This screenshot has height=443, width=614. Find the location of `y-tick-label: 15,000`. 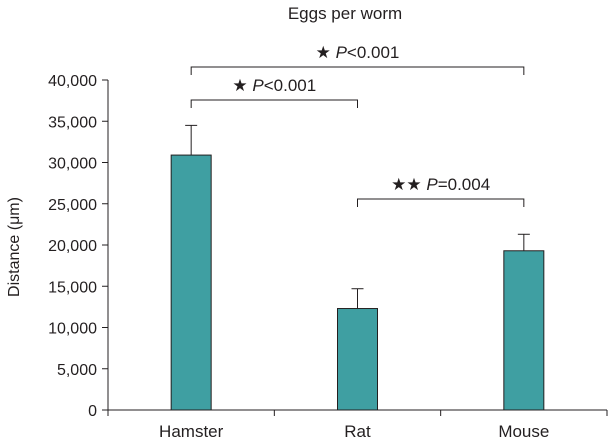

y-tick-label: 15,000 is located at coordinates (72, 287).